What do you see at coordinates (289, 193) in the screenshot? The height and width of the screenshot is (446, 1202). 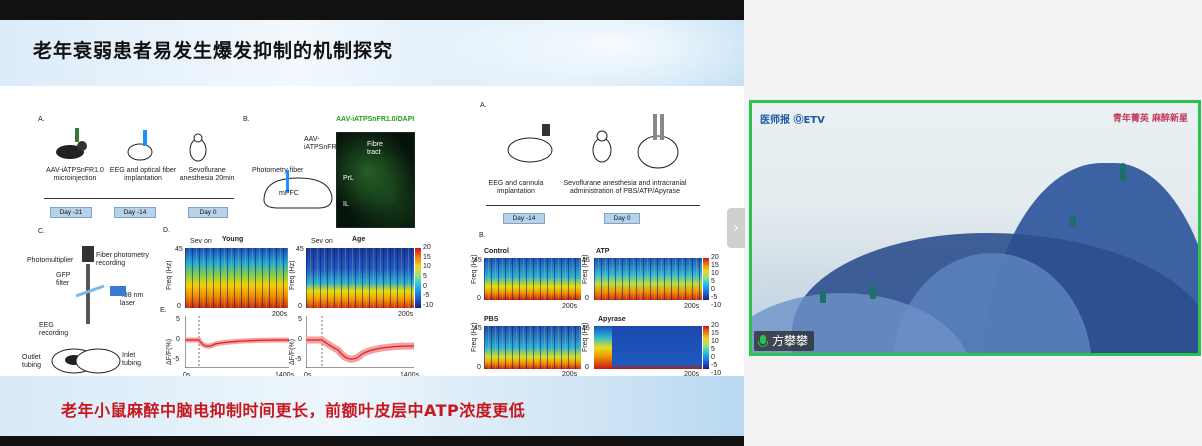 I see `mpfc-label: mPFC` at bounding box center [289, 193].